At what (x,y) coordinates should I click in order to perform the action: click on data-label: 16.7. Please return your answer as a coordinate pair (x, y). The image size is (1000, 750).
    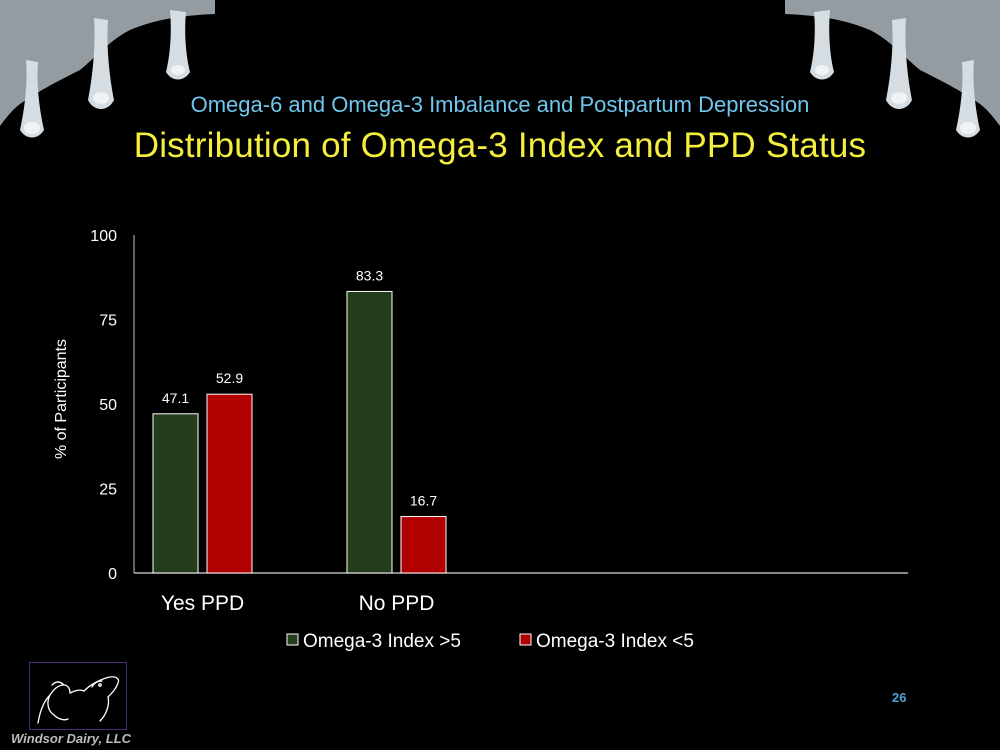
    Looking at the image, I should click on (423, 501).